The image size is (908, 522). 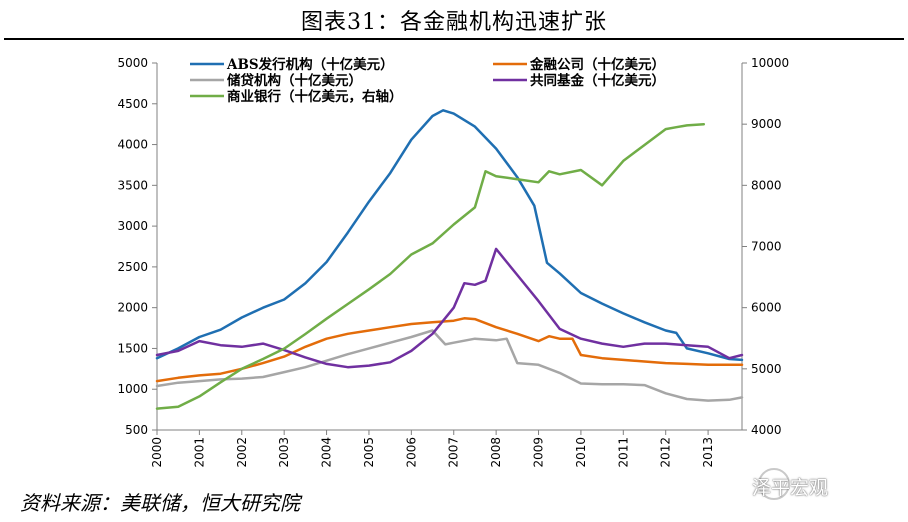 What do you see at coordinates (766, 185) in the screenshot?
I see `right-tick-label: 8000` at bounding box center [766, 185].